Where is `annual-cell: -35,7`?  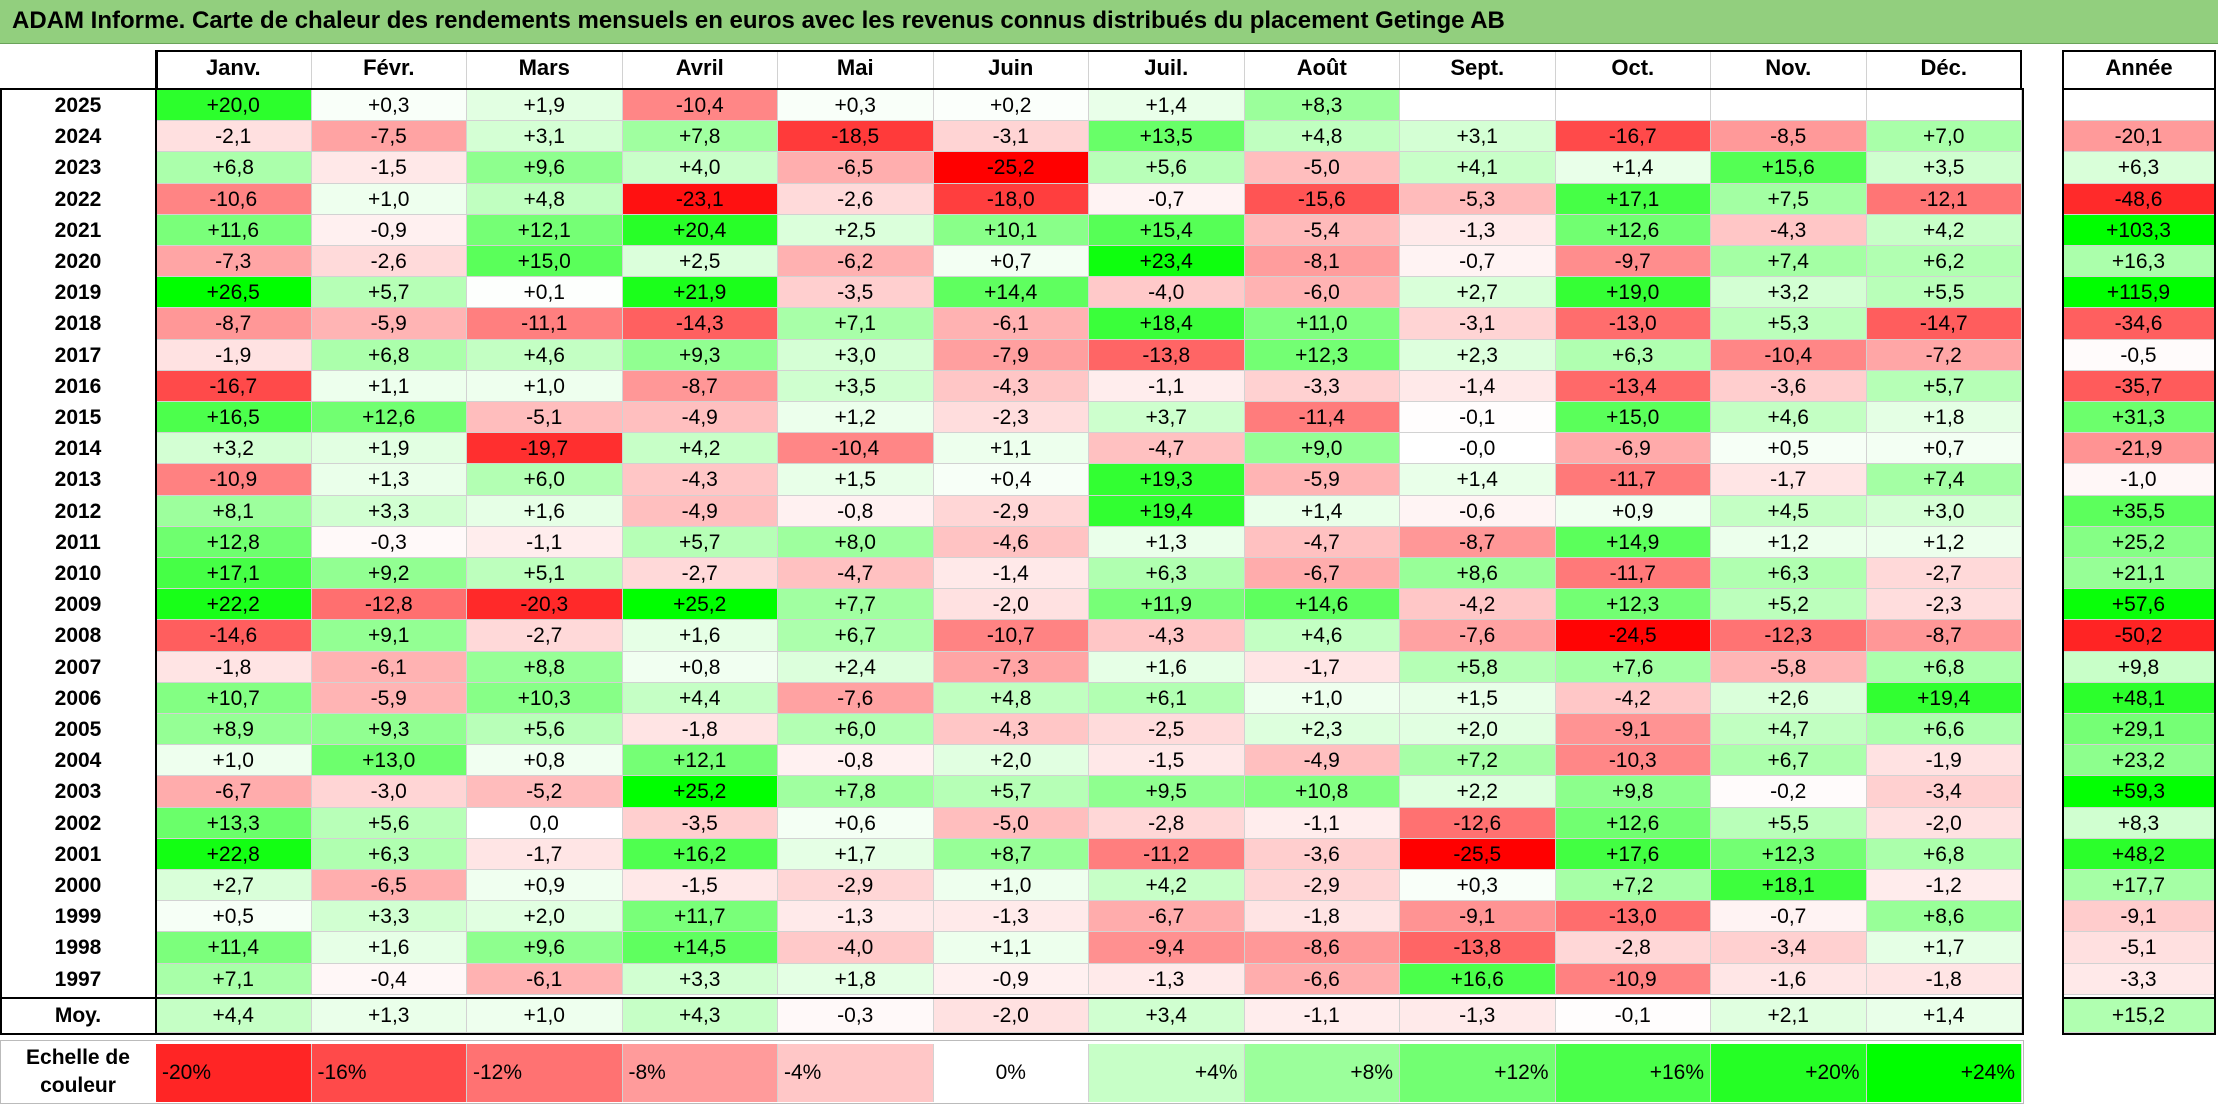 annual-cell: -35,7 is located at coordinates (2139, 386).